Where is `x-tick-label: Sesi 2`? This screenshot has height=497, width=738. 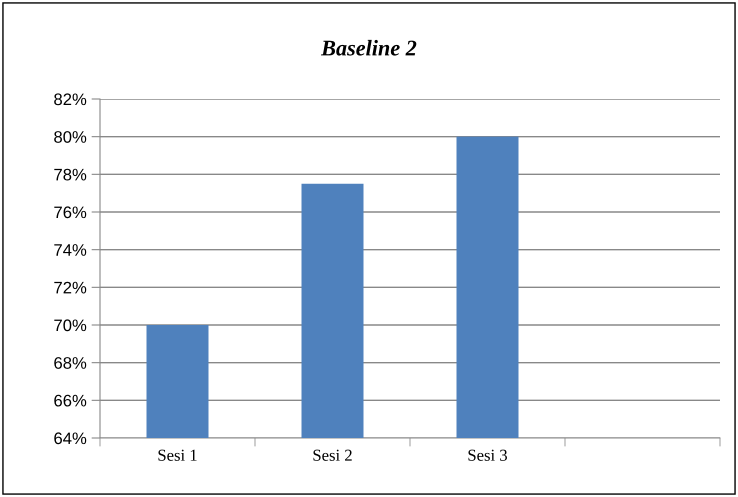 x-tick-label: Sesi 2 is located at coordinates (332, 455).